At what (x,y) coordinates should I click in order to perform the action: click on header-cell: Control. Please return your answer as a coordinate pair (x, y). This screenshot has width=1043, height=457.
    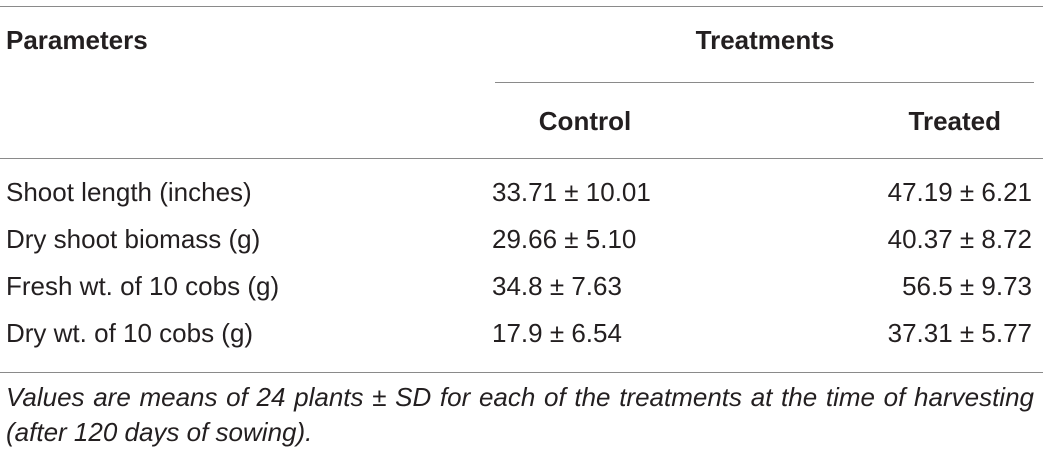
    Looking at the image, I should click on (585, 121).